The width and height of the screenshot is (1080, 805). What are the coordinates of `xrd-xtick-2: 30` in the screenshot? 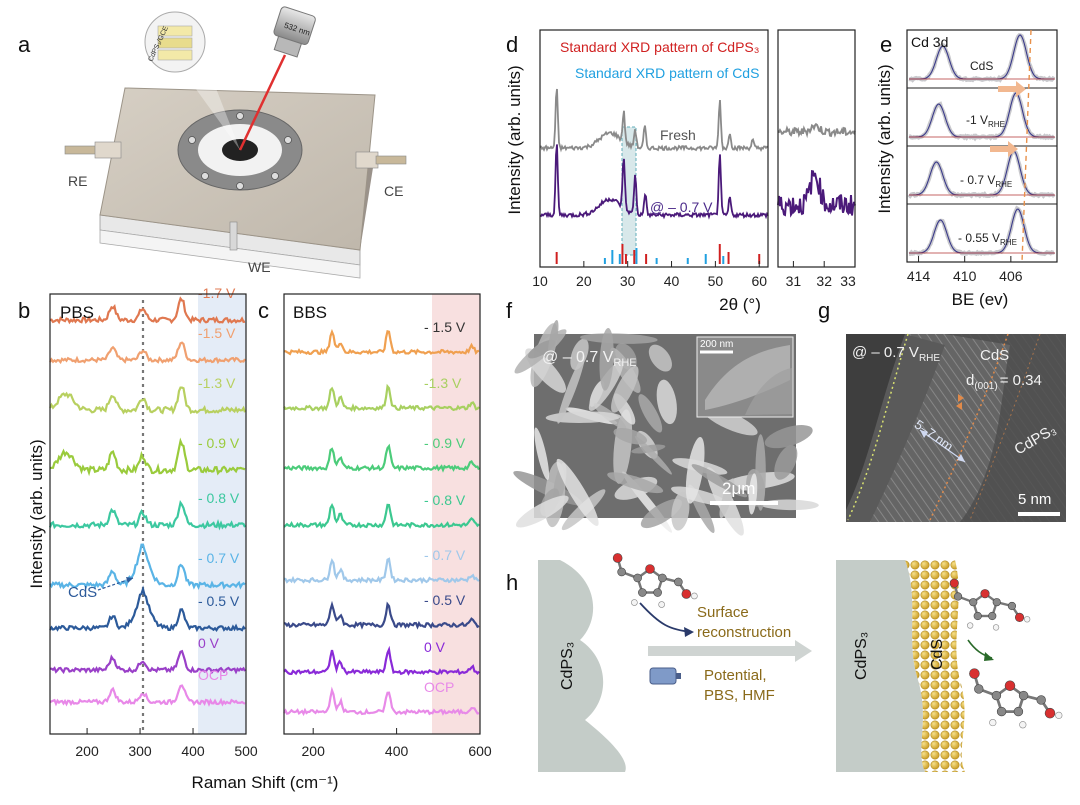 It's located at (628, 281).